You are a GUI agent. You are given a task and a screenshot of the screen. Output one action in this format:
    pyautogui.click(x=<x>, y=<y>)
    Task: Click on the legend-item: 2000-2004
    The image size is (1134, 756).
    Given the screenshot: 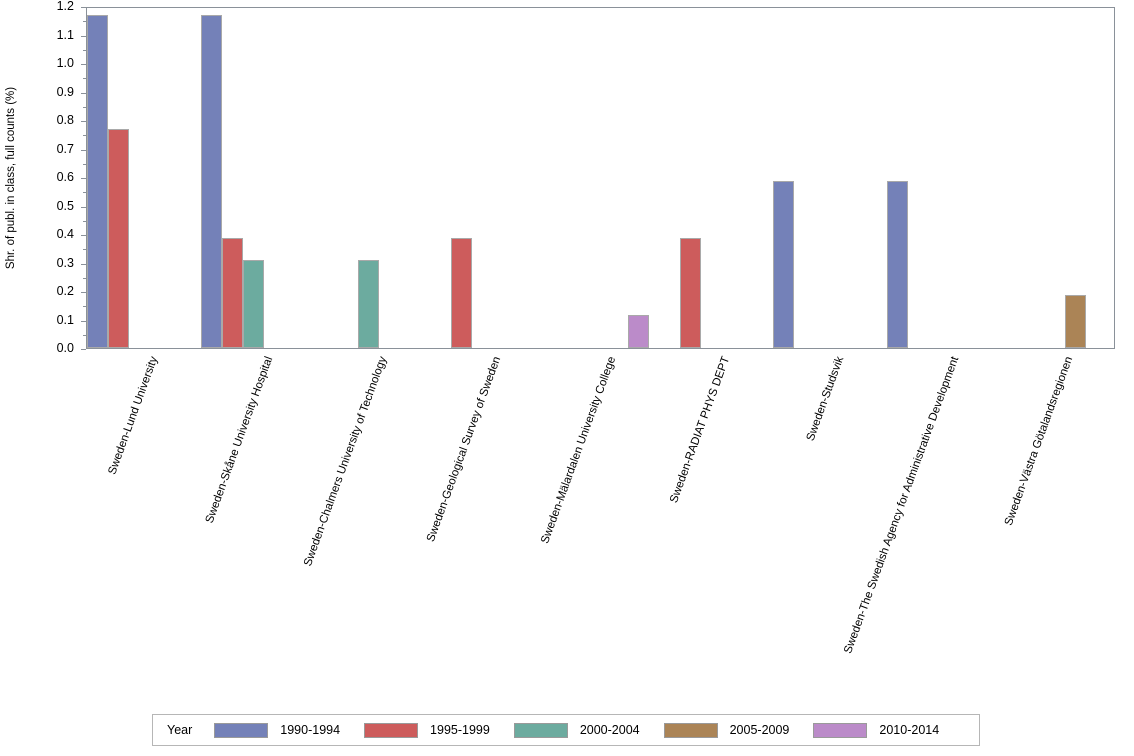 What is the action you would take?
    pyautogui.click(x=576, y=730)
    